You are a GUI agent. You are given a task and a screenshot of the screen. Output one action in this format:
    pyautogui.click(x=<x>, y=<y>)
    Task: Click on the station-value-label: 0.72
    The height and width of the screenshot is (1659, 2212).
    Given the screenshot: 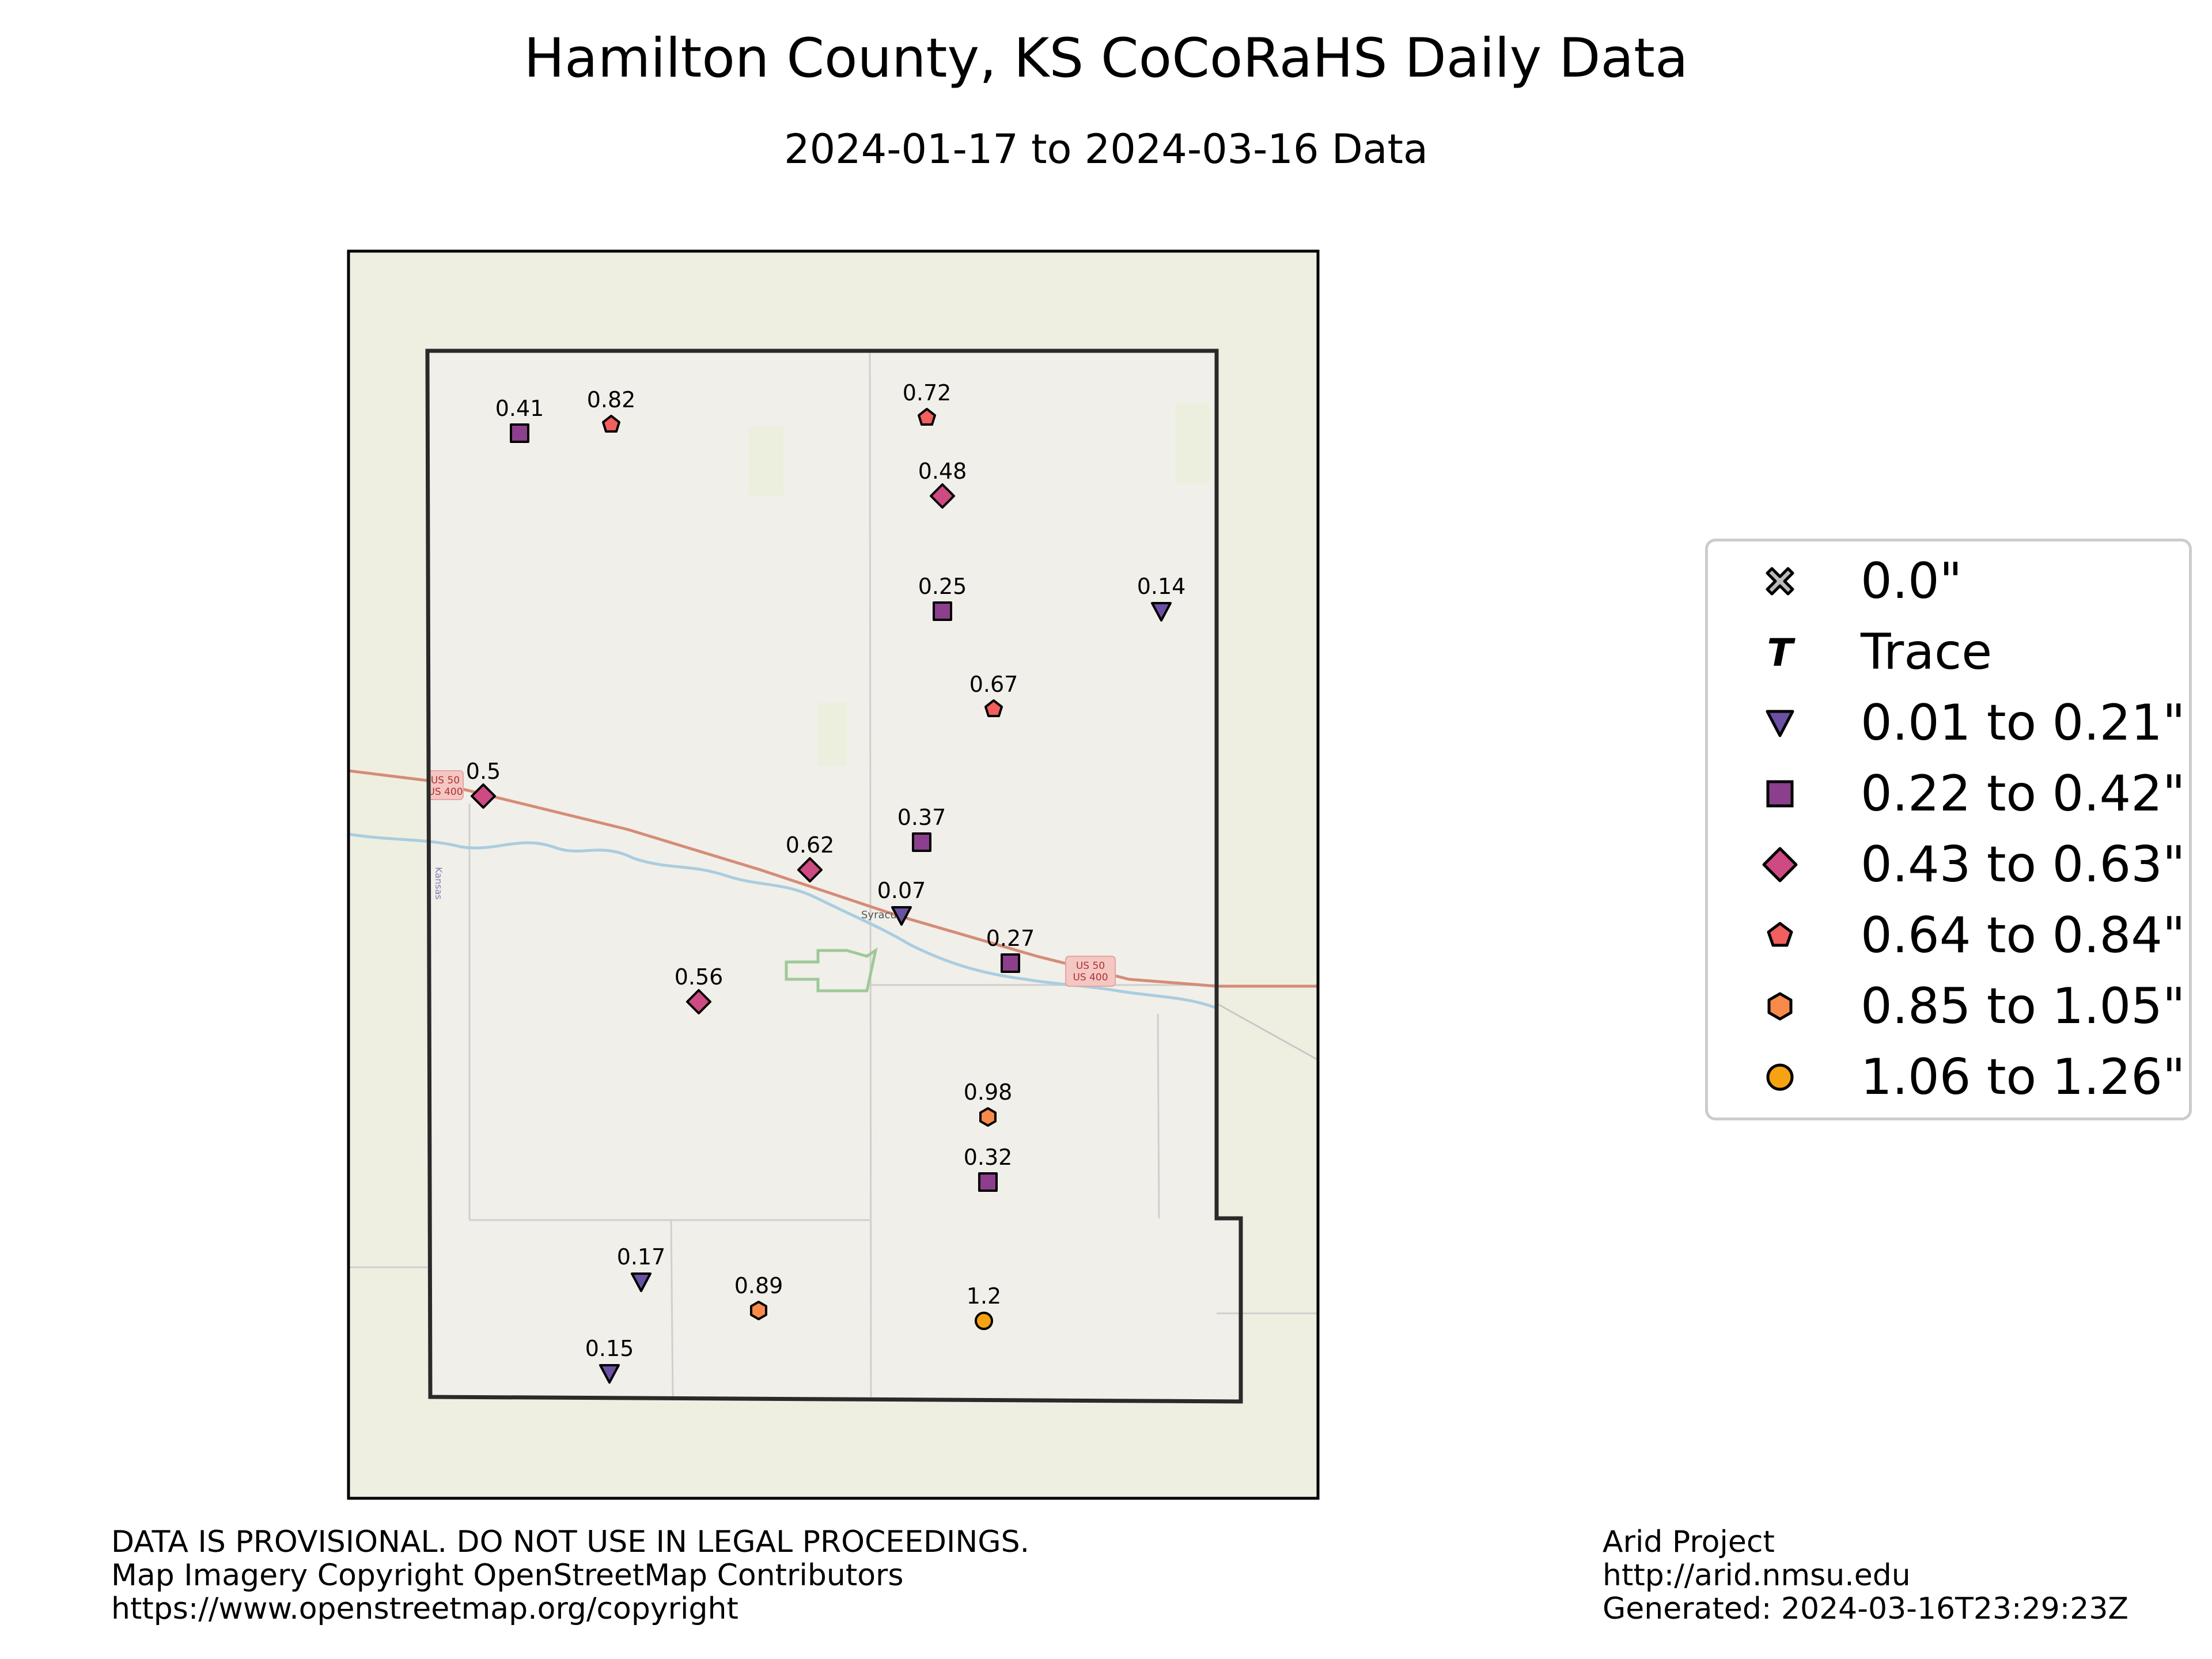 What is the action you would take?
    pyautogui.click(x=927, y=393)
    